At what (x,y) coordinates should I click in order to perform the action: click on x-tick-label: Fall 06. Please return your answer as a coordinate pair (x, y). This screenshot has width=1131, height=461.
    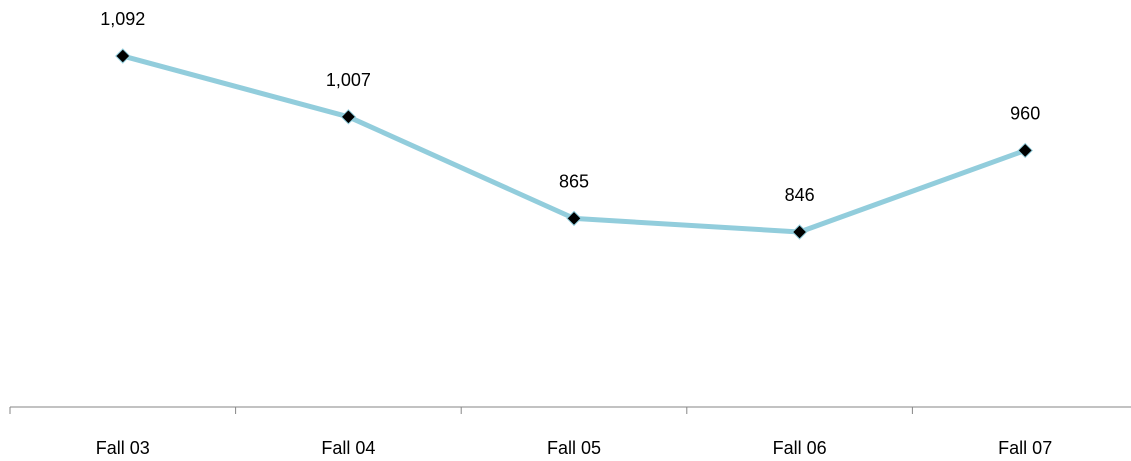
    Looking at the image, I should click on (800, 448).